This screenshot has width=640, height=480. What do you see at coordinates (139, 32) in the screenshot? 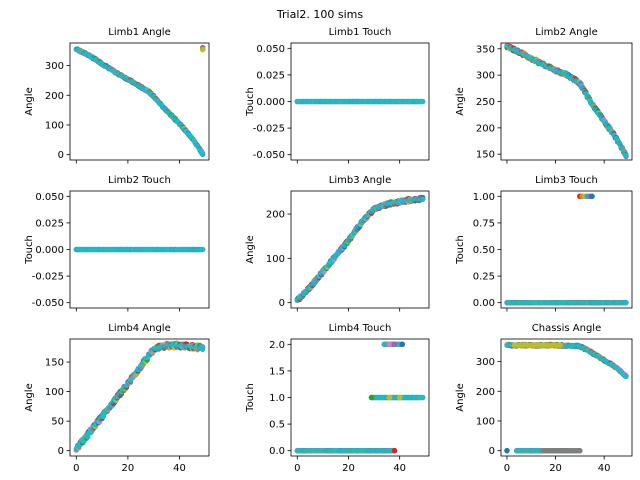
I see `subplot-title: Limb1 Angle` at bounding box center [139, 32].